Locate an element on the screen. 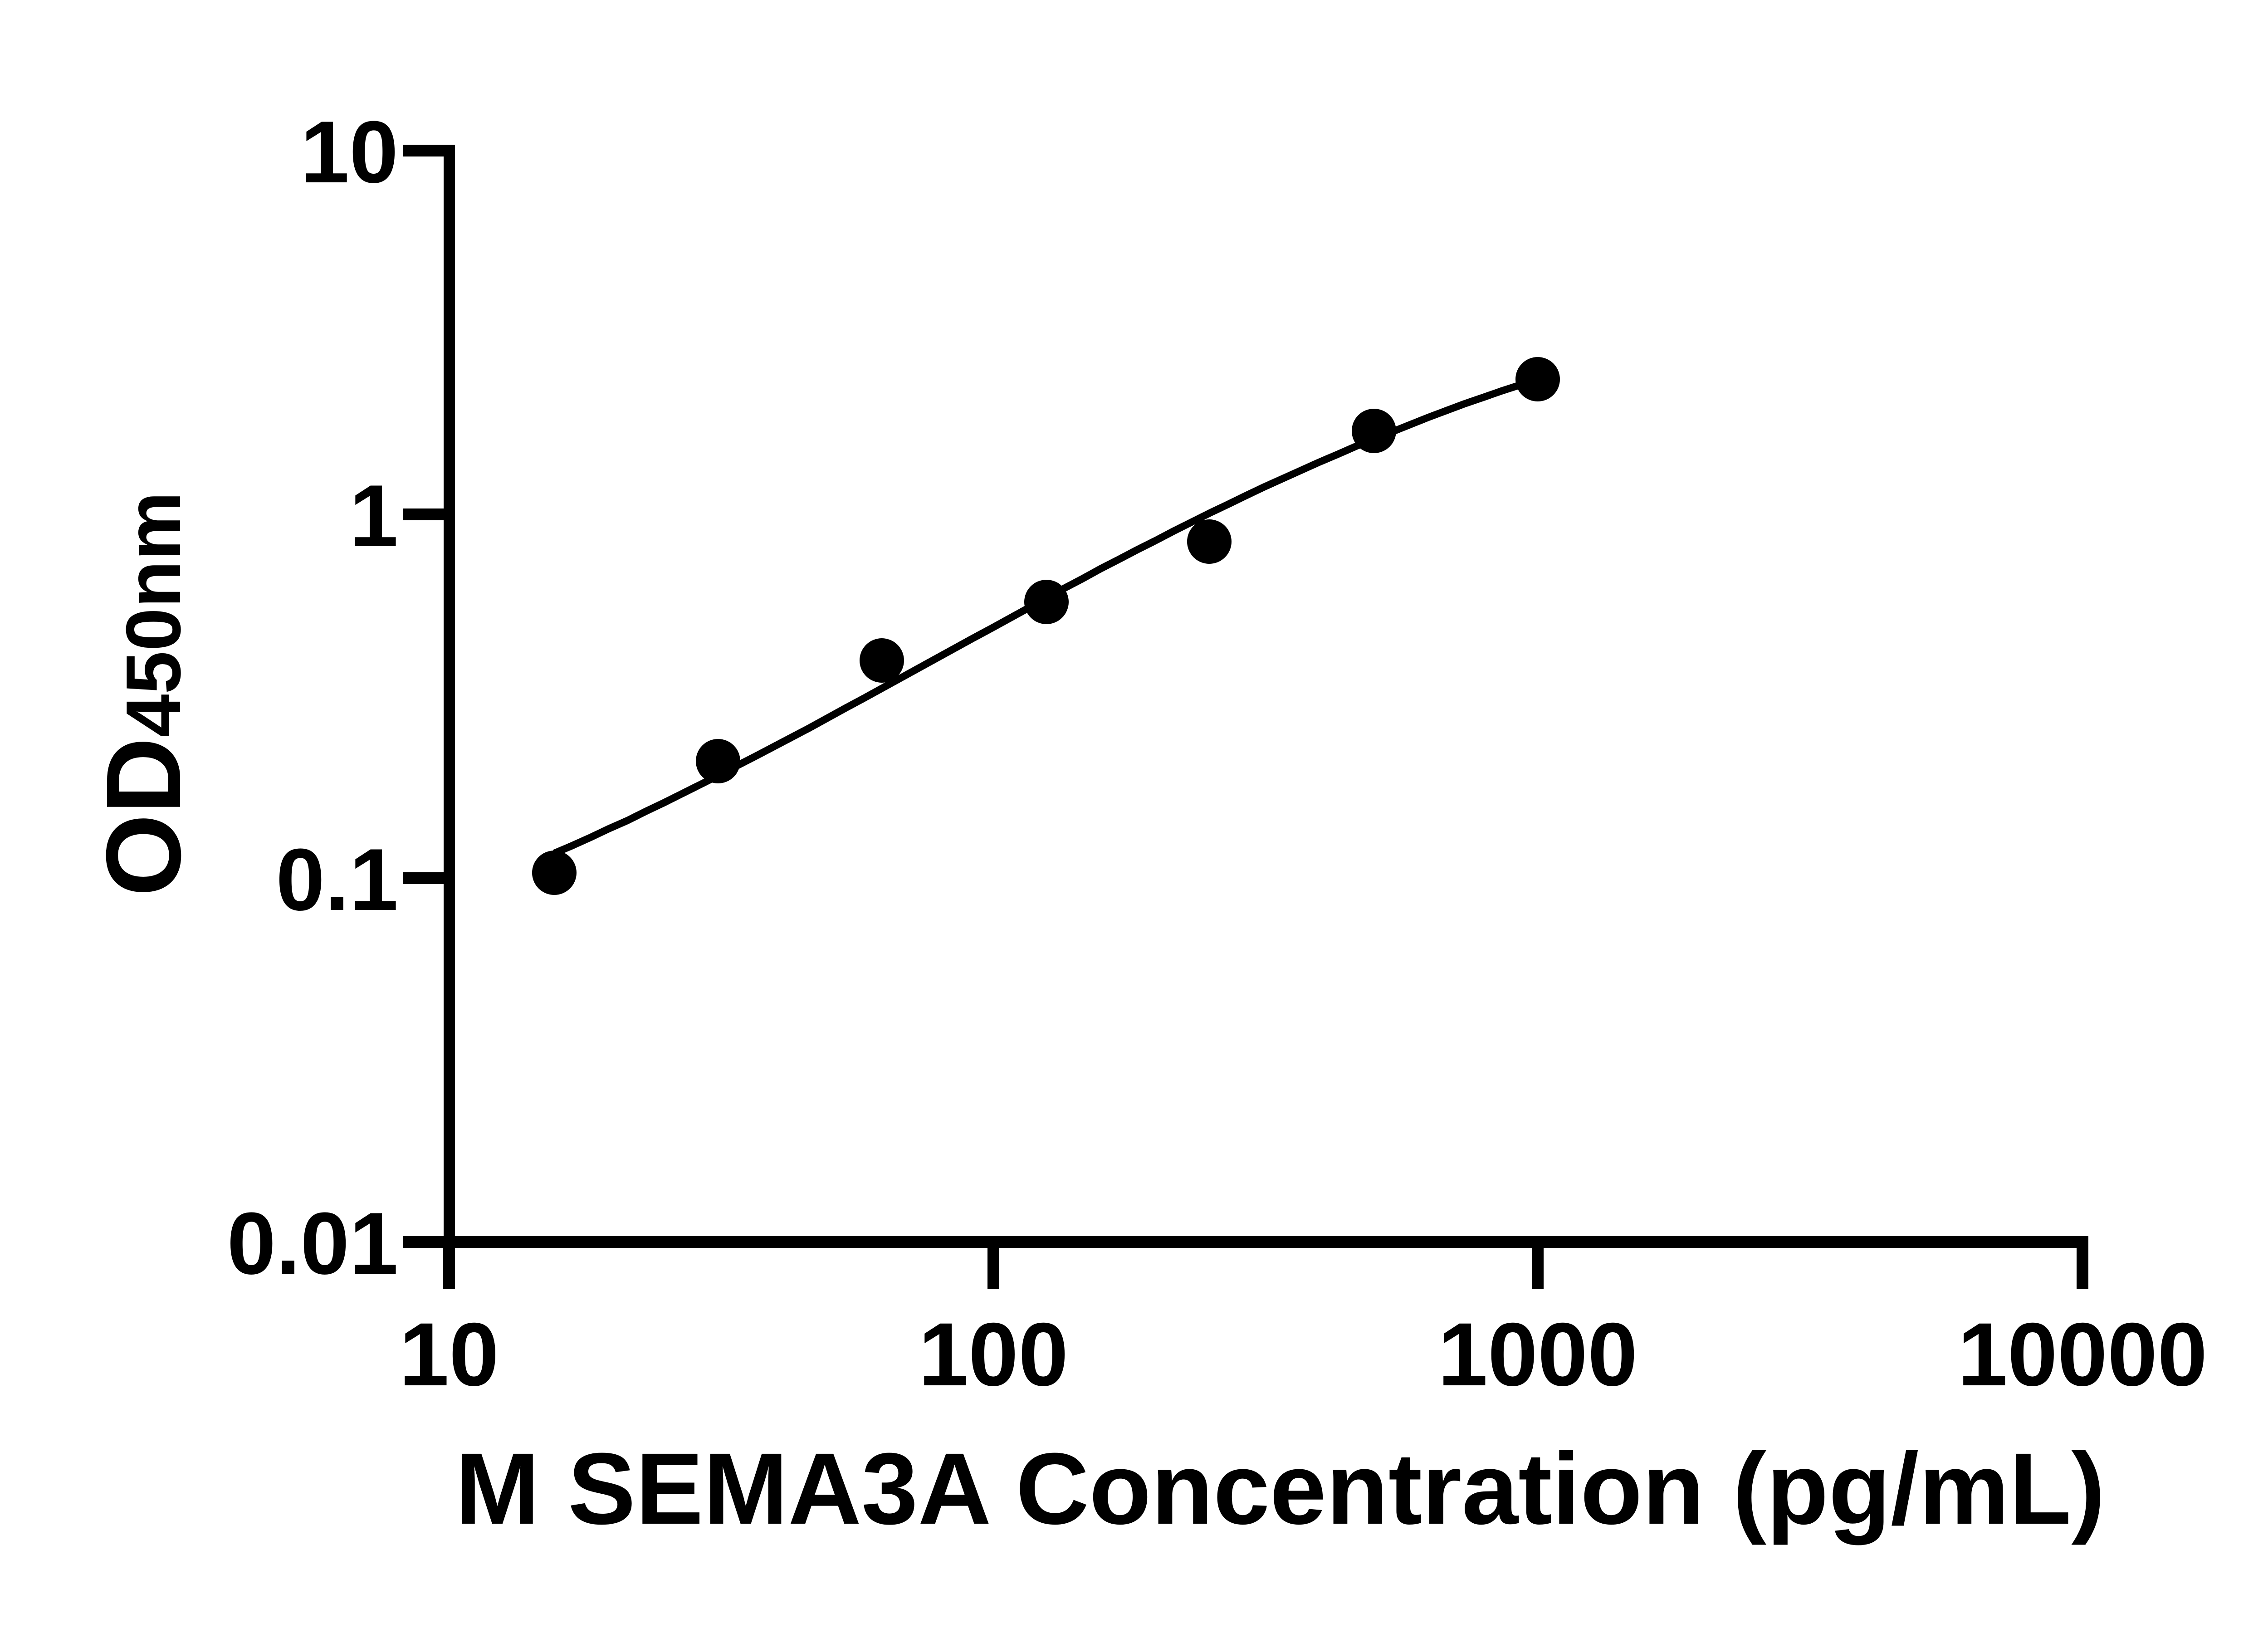 This screenshot has width=2268, height=1633. svg-text: 100 is located at coordinates (994, 1354).